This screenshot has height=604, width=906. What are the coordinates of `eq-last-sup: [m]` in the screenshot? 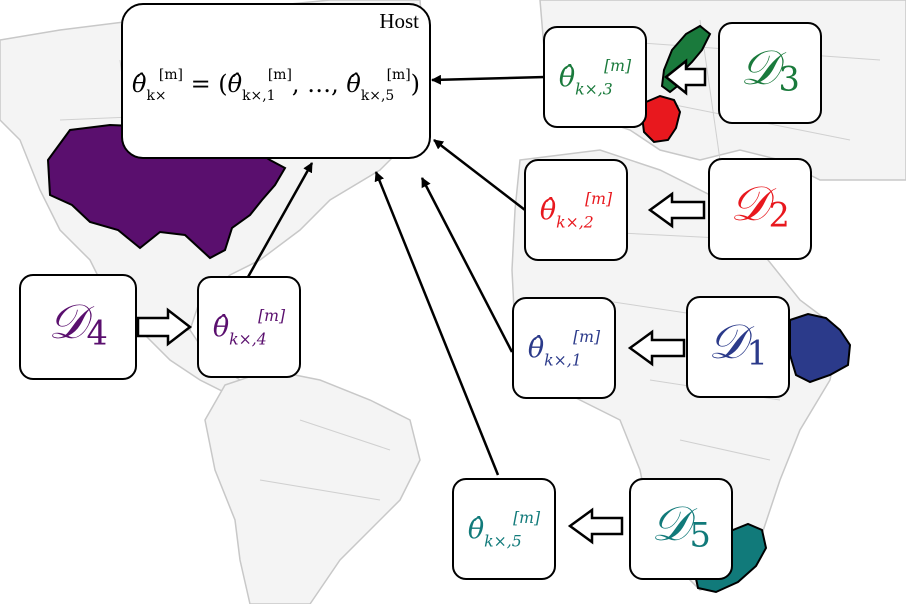 It's located at (398, 75).